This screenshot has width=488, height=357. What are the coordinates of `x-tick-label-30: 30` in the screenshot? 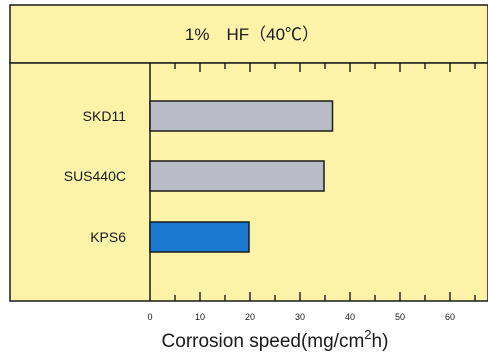 It's located at (300, 317).